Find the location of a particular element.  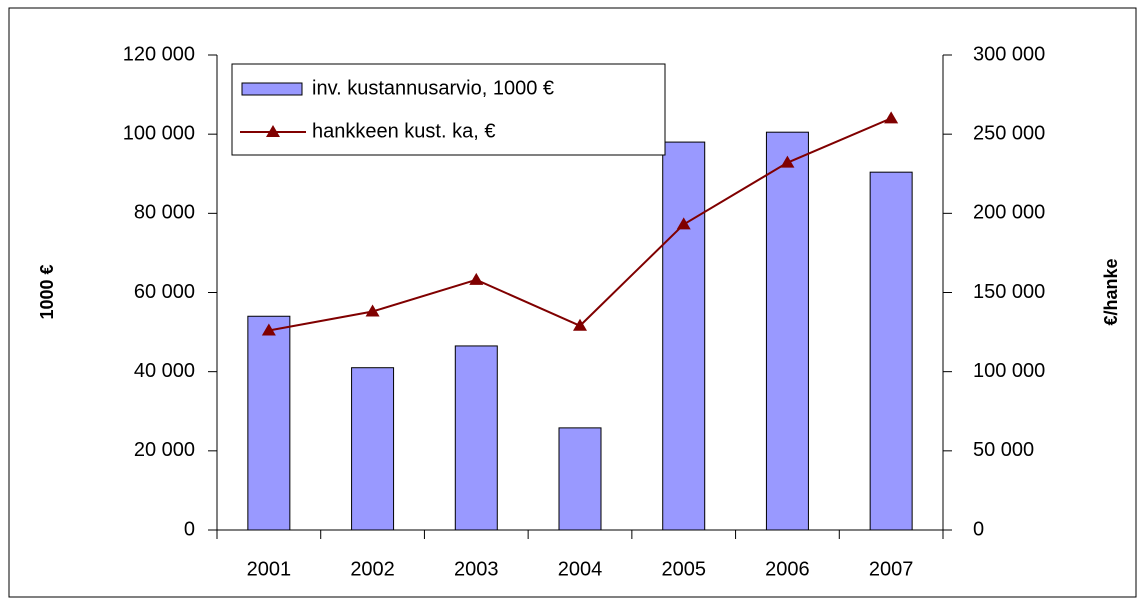

x-tick-label: 2003 is located at coordinates (476, 569).